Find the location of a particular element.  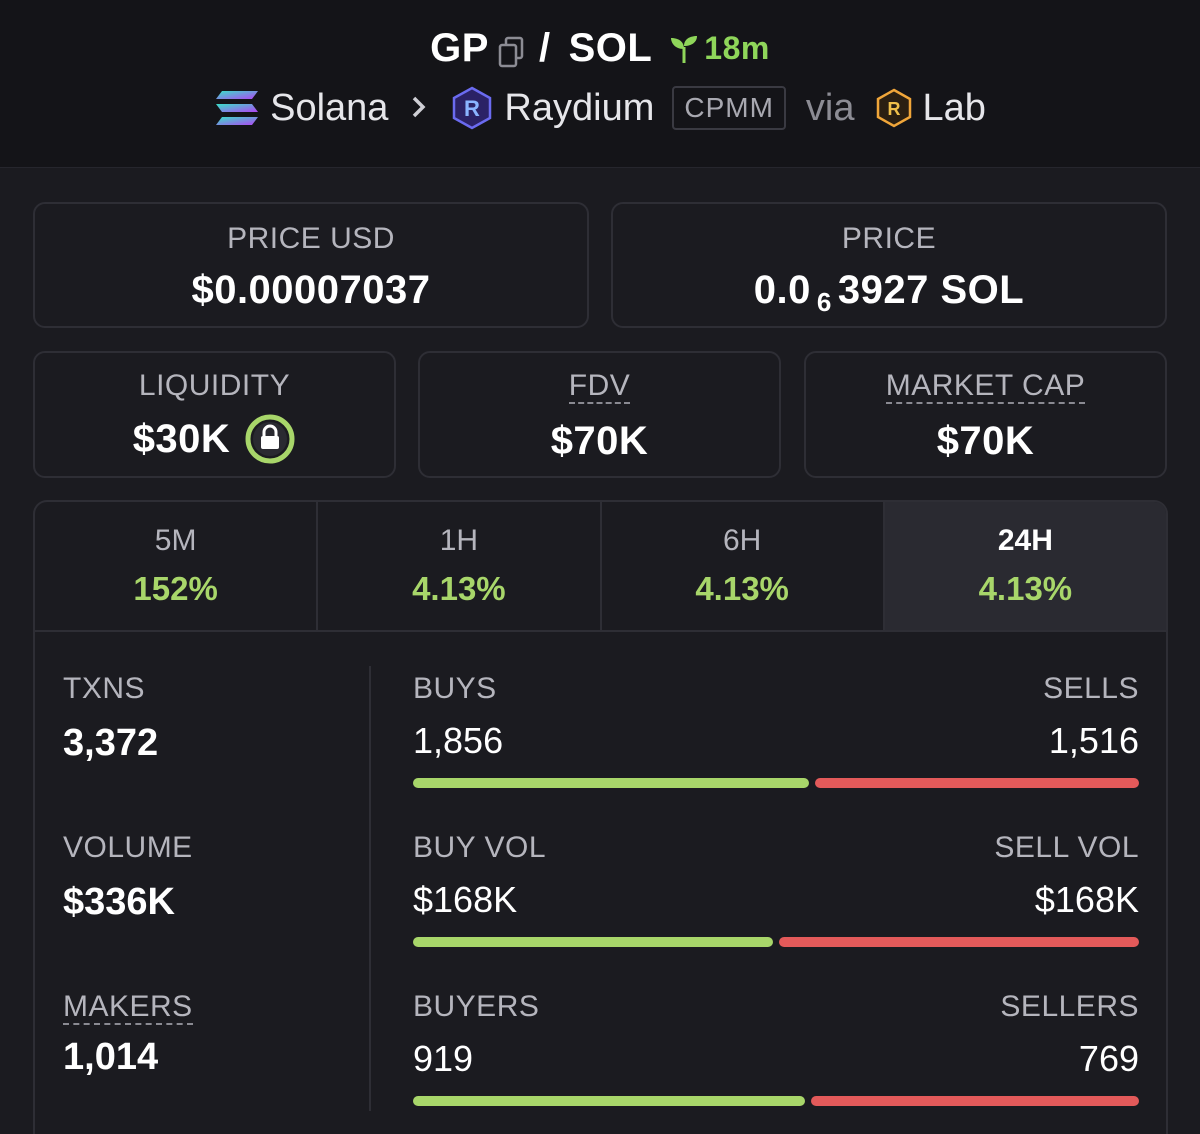

tab-5m-change: 152% is located at coordinates (175, 588).